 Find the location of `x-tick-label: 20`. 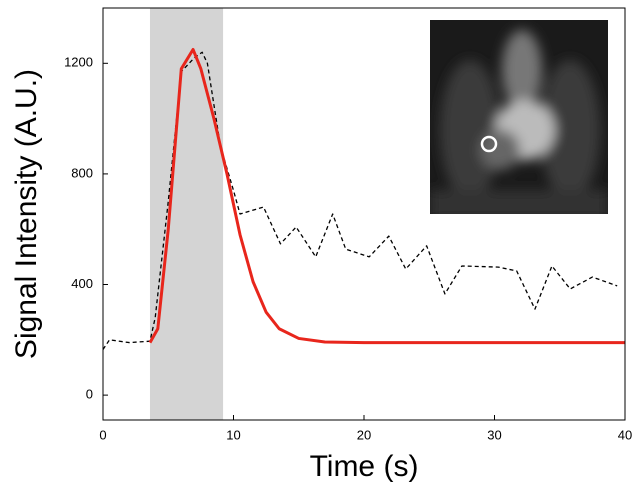

x-tick-label: 20 is located at coordinates (364, 434).